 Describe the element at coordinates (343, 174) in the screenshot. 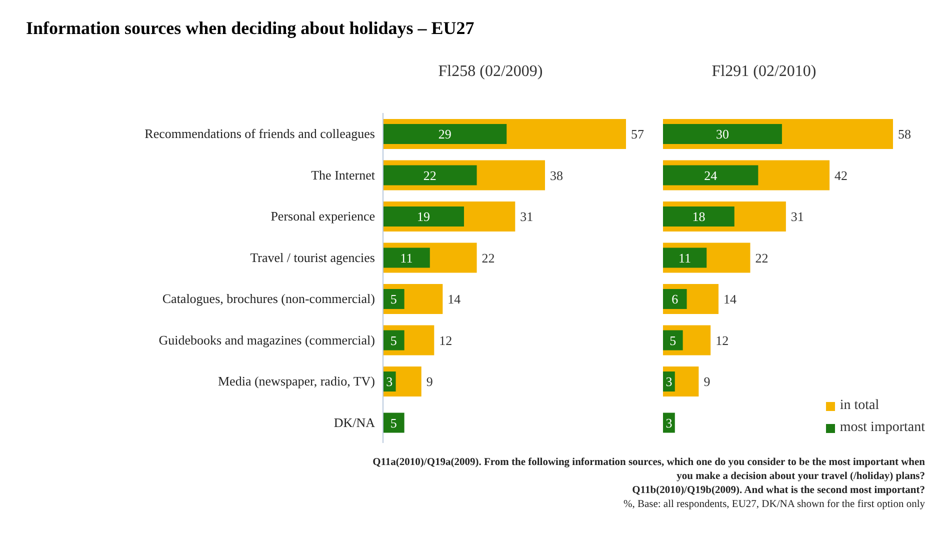

I see `y-tick-label: The Internet` at that location.